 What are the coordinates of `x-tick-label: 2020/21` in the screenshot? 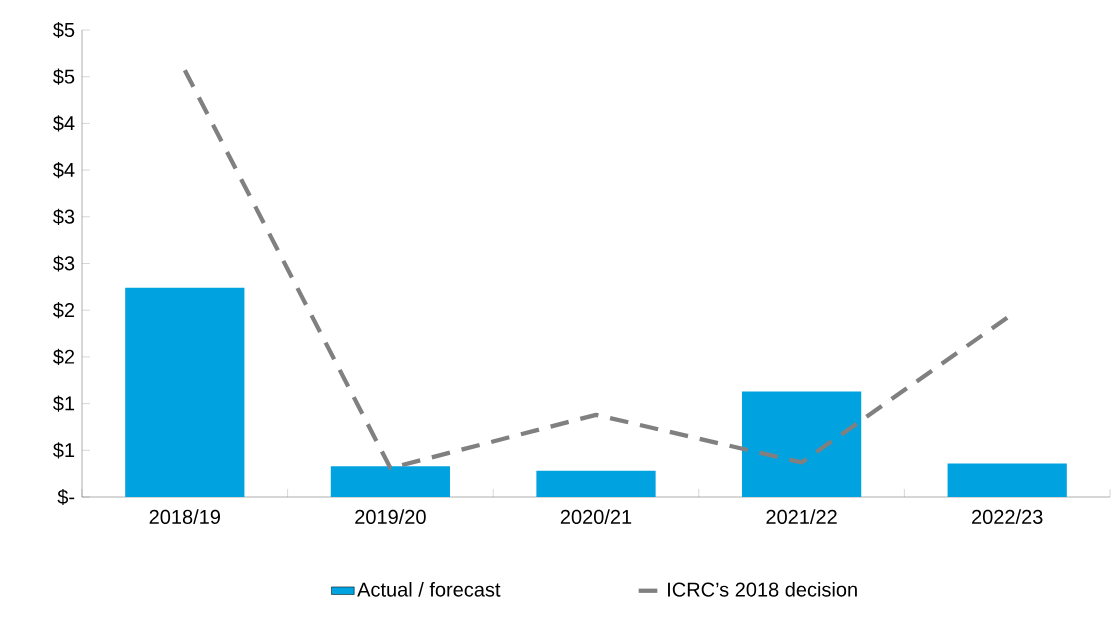 It's located at (596, 516).